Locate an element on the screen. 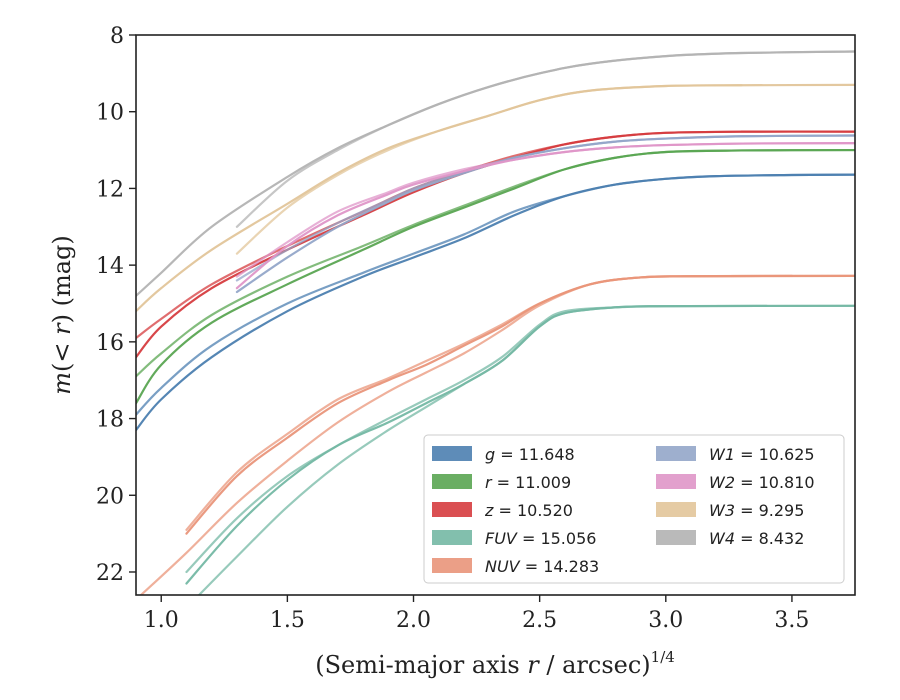 The image size is (900, 700). legend-entry-NUV: NUV = 14.283 is located at coordinates (515, 566).